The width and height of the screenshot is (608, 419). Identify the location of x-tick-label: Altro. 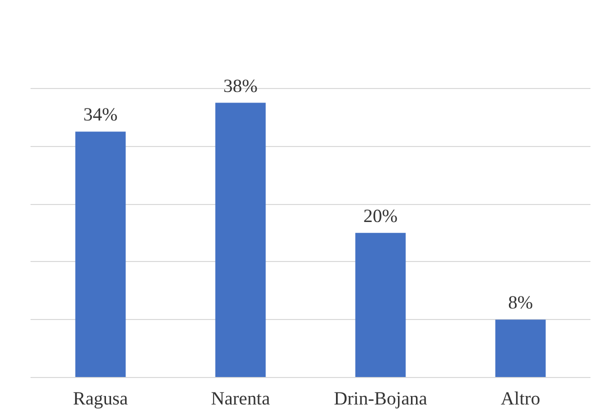
(520, 399).